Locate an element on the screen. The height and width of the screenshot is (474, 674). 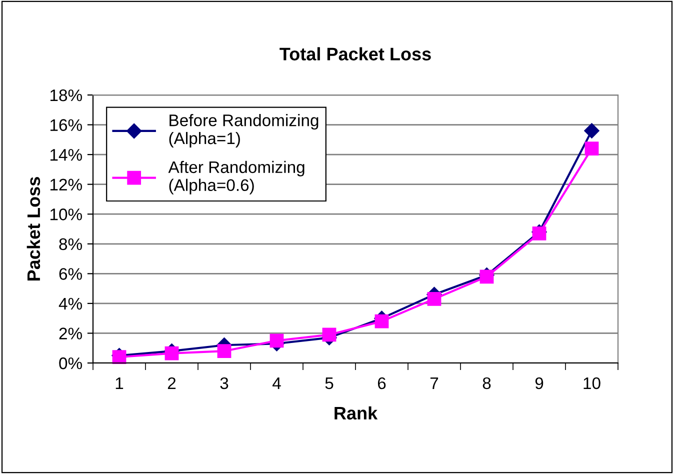
y-tick-label: 10% is located at coordinates (66, 214).